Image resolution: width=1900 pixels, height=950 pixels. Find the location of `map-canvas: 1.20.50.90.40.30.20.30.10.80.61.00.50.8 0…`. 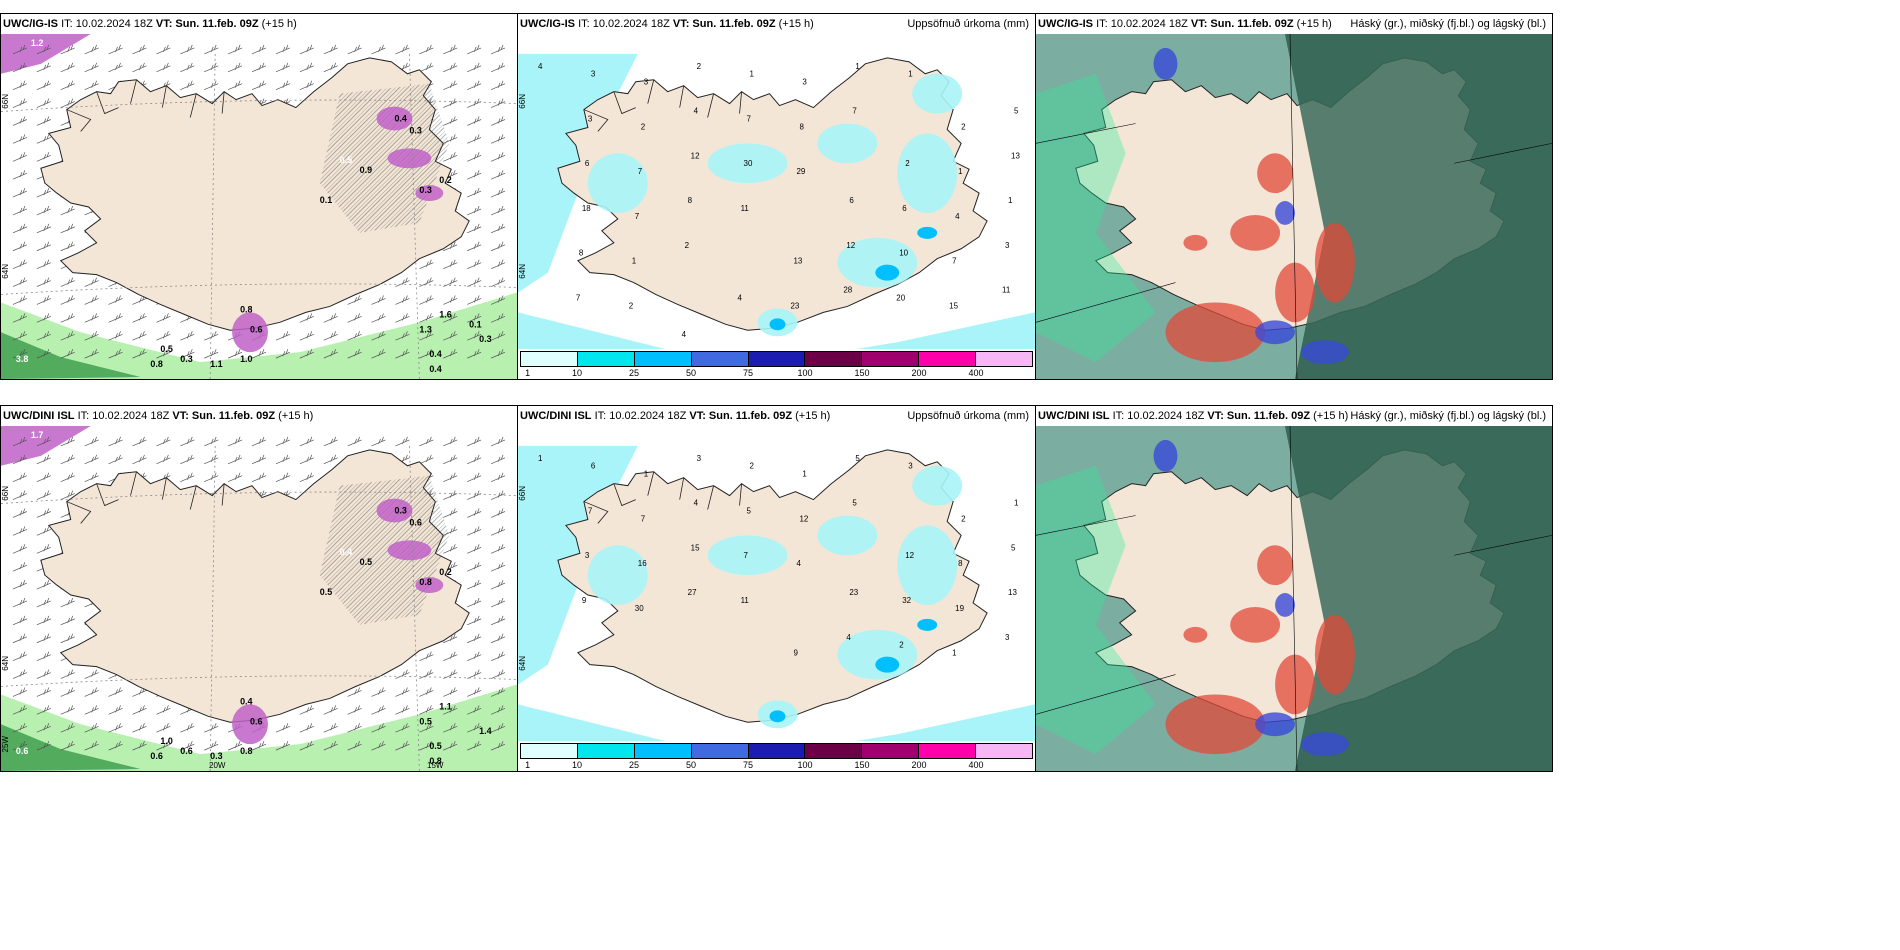

map-canvas: 1.20.50.90.40.30.20.30.10.80.61.00.50.8 0… is located at coordinates (259, 206).